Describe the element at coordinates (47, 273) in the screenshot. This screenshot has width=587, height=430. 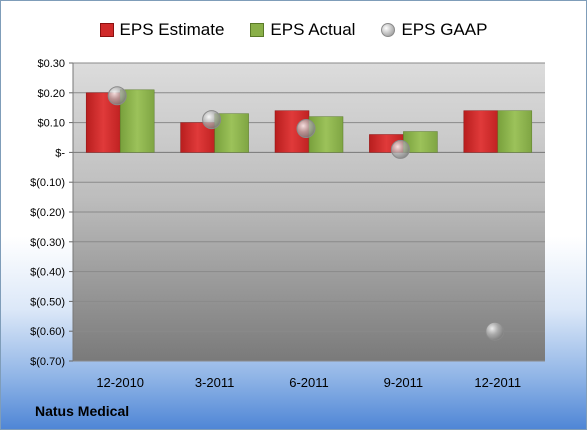
I see `y-tick-label: $(0.40)` at that location.